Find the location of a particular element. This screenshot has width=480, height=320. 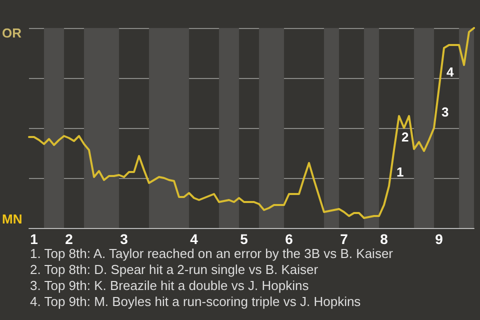

annotation: 3 is located at coordinates (445, 112).